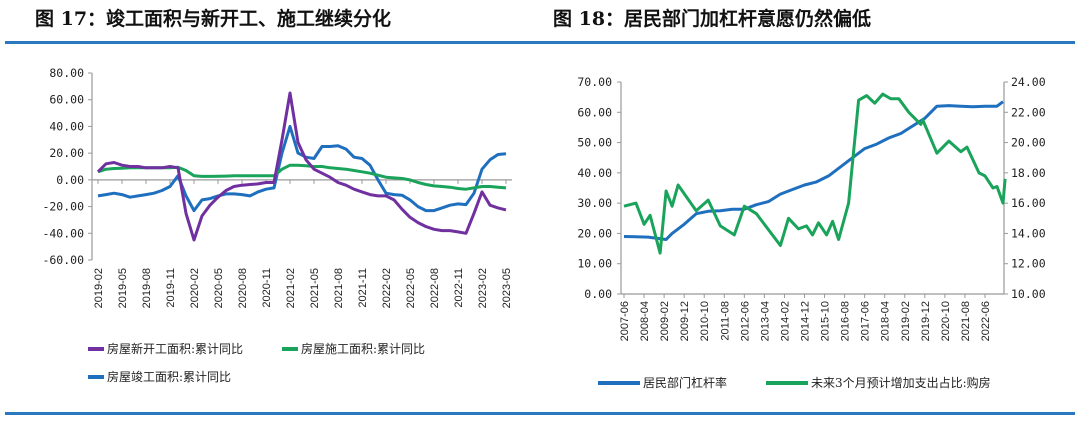 This screenshot has width=1080, height=427. What do you see at coordinates (63, 207) in the screenshot?
I see `left-y-tick-label: -20.00` at bounding box center [63, 207].